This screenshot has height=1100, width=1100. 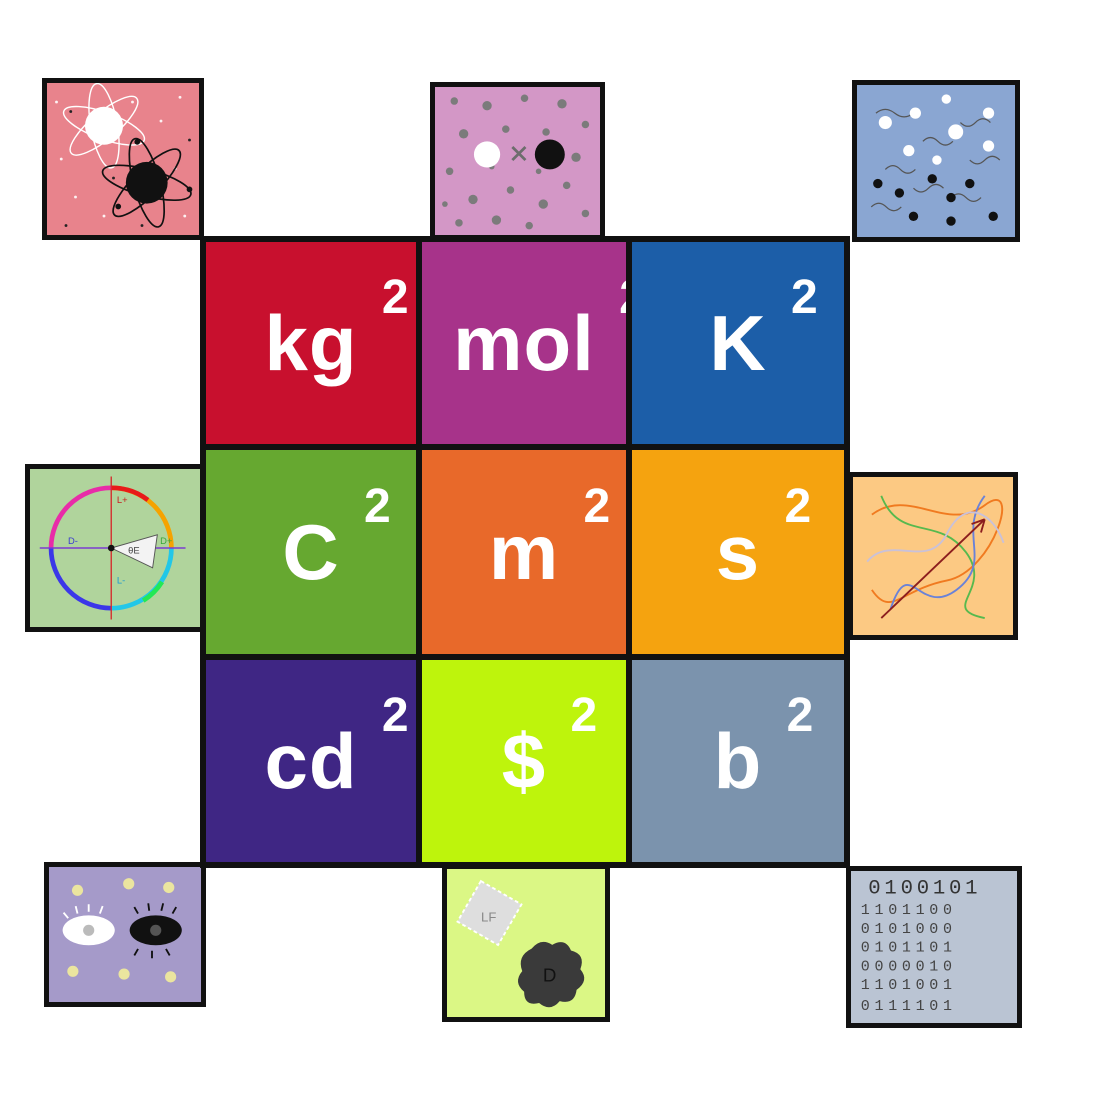 I want to click on eyes-icon, so click(x=122, y=930).